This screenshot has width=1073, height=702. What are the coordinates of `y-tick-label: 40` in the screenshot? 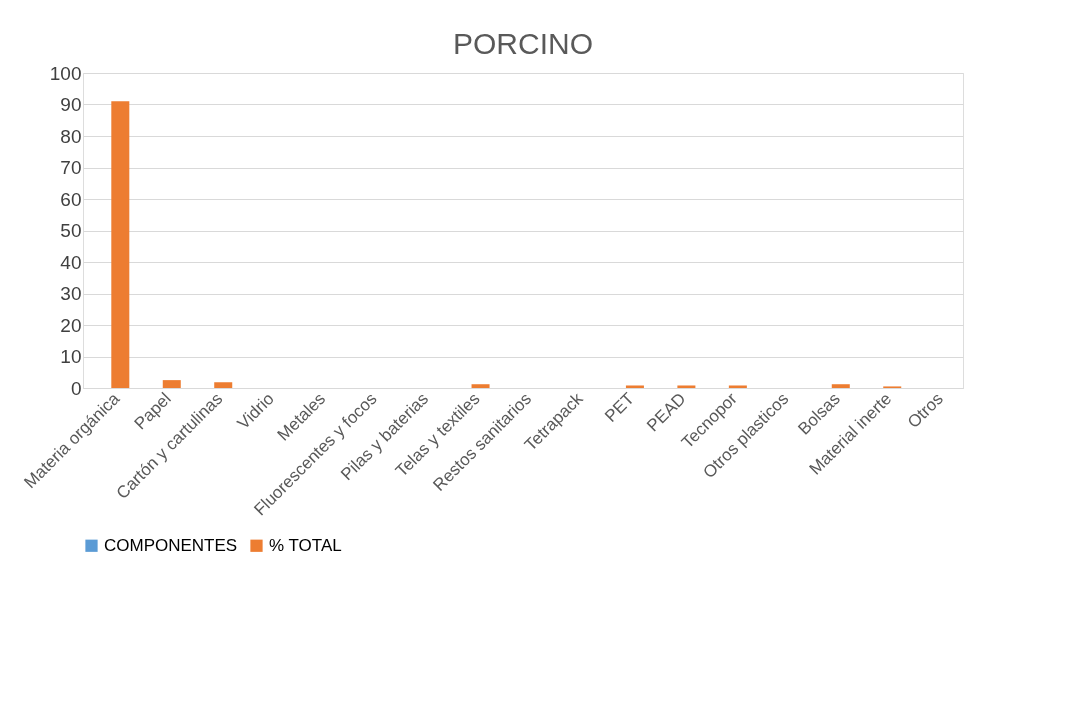 It's located at (71, 262).